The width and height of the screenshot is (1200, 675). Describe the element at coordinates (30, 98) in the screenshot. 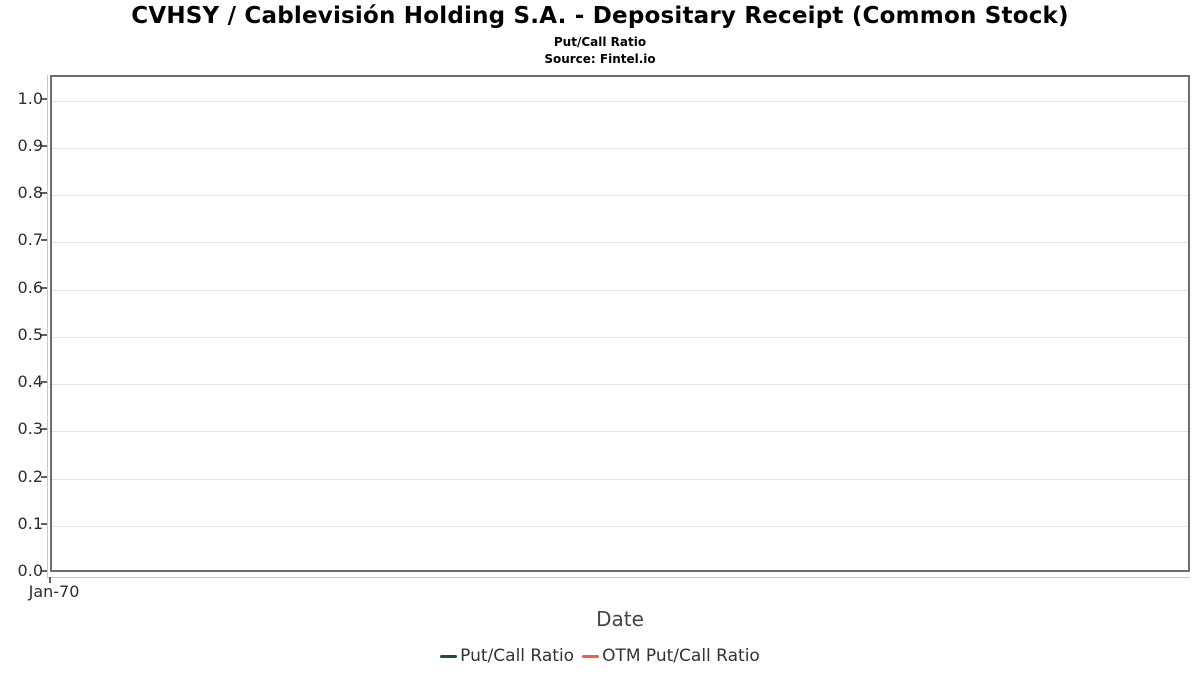

I see `y-tick-label: 1.0` at that location.